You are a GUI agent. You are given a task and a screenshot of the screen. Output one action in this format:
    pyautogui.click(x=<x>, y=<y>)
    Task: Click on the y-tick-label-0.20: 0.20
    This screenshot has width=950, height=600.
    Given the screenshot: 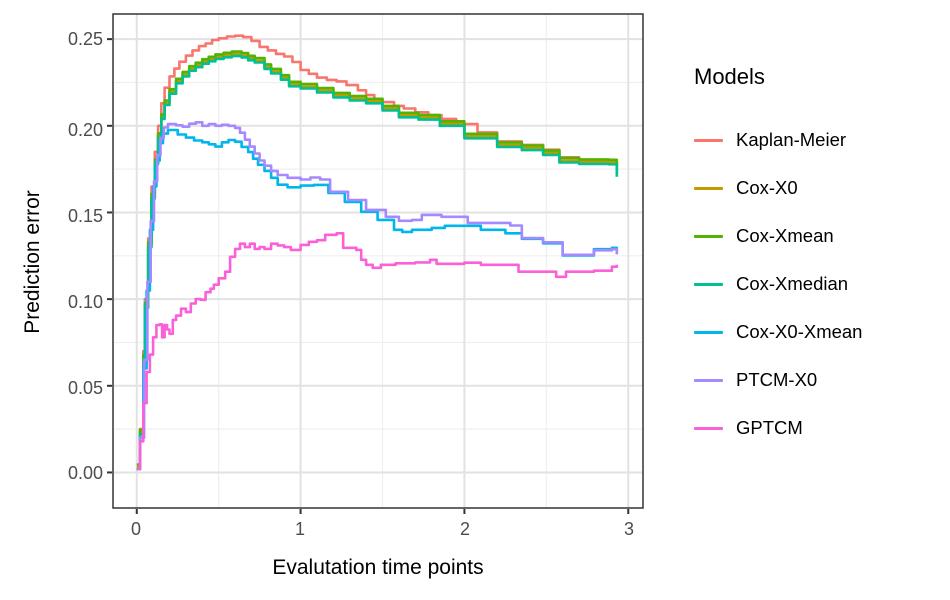 What is the action you would take?
    pyautogui.click(x=85, y=130)
    